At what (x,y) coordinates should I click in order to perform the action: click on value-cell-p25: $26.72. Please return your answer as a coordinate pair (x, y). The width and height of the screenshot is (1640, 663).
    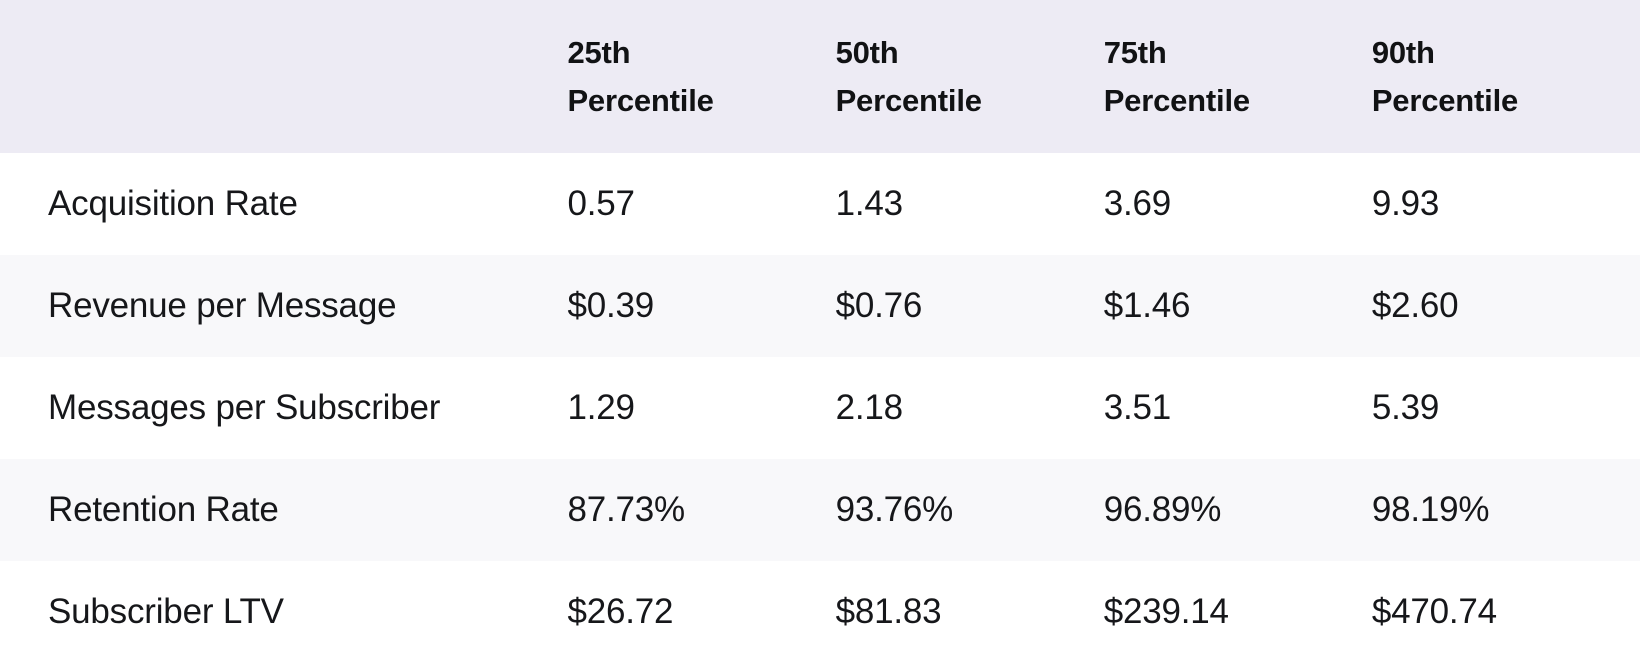
    Looking at the image, I should click on (620, 611).